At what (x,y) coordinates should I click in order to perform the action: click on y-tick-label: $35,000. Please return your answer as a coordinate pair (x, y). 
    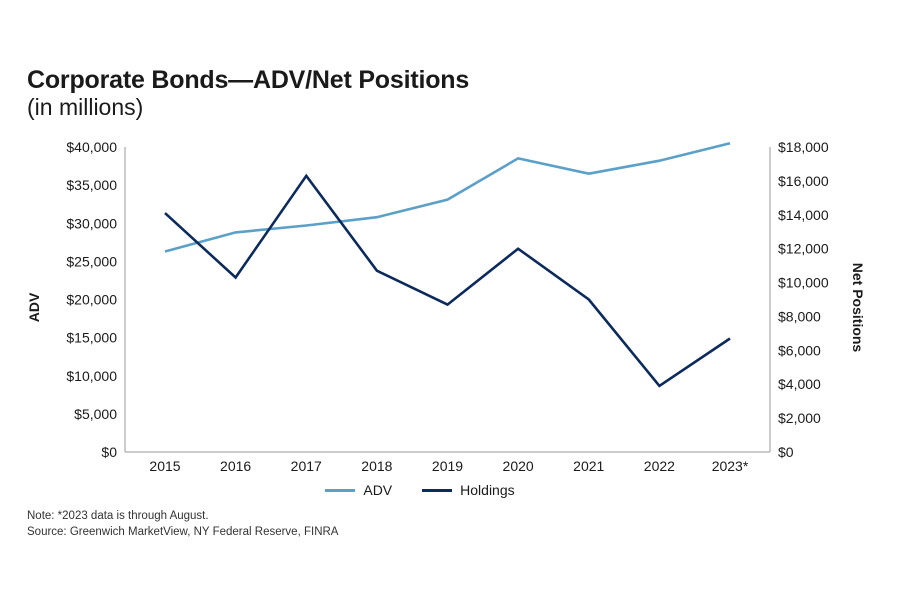
    Looking at the image, I should click on (91, 185).